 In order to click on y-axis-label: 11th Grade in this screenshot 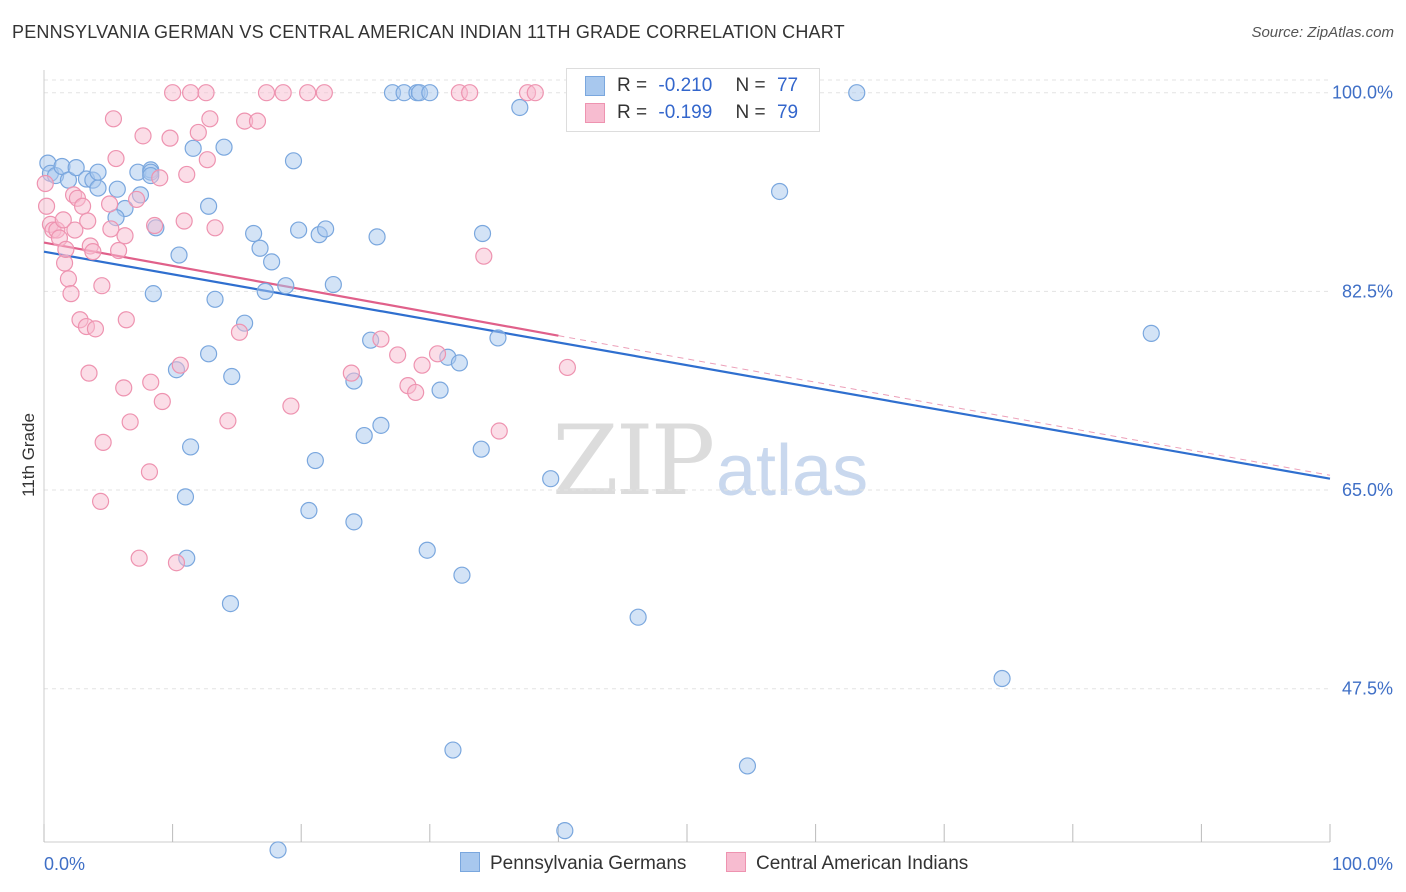, I will do `click(28, 455)`.